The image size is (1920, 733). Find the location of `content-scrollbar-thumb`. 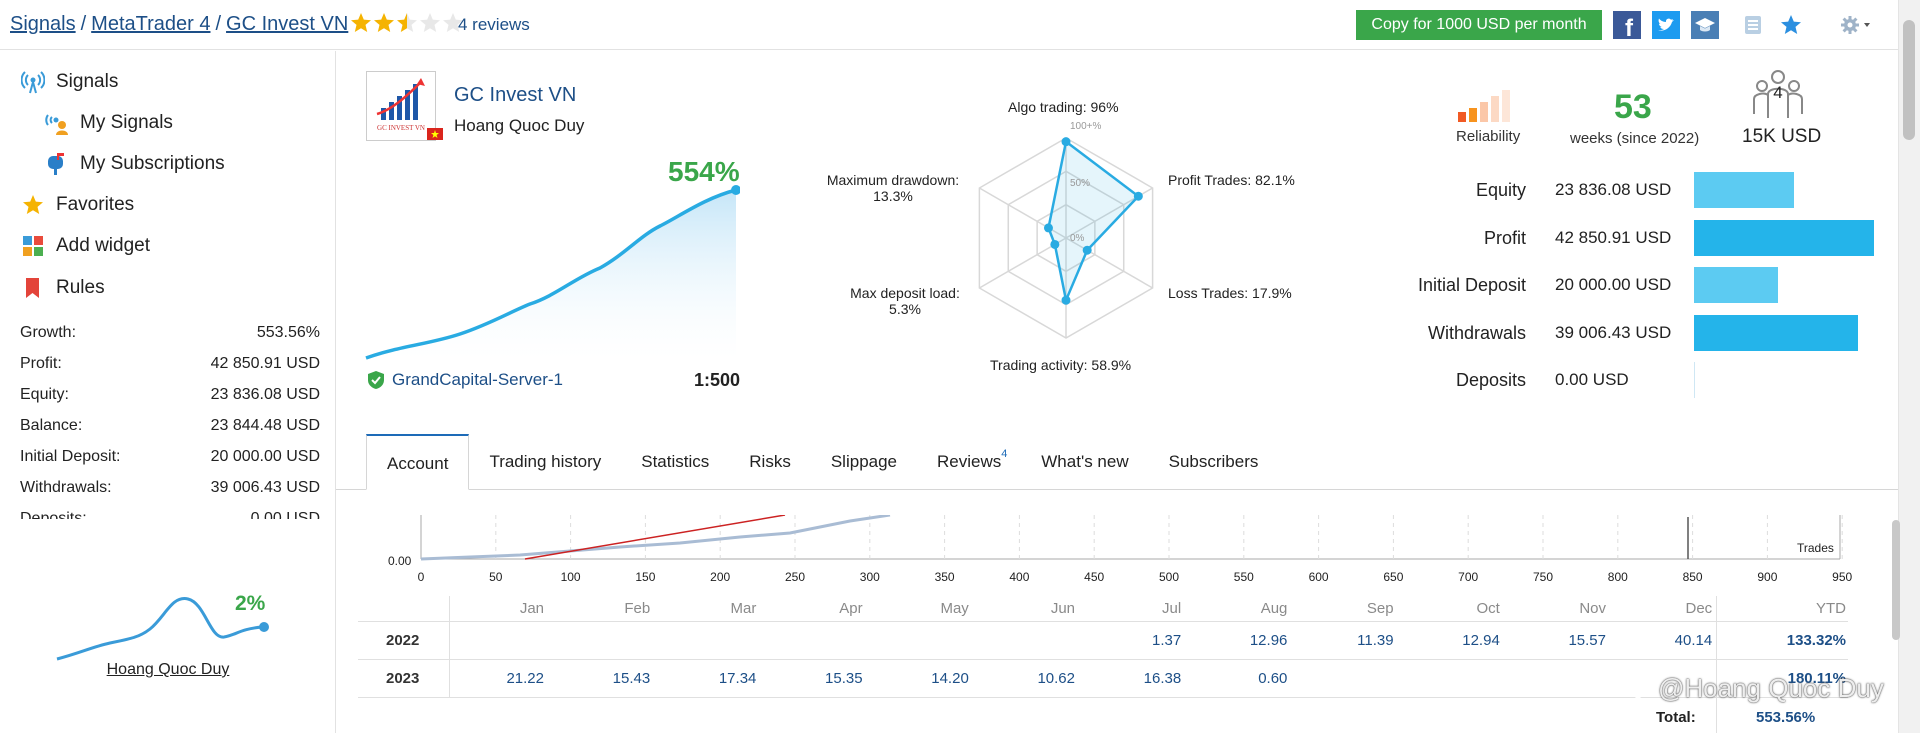

content-scrollbar-thumb is located at coordinates (1896, 580).